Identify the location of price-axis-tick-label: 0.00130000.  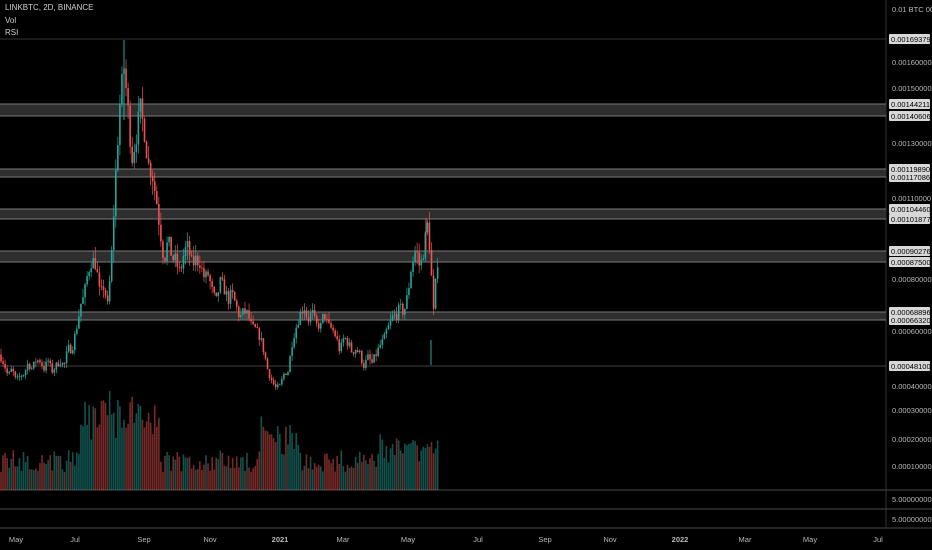
(912, 143).